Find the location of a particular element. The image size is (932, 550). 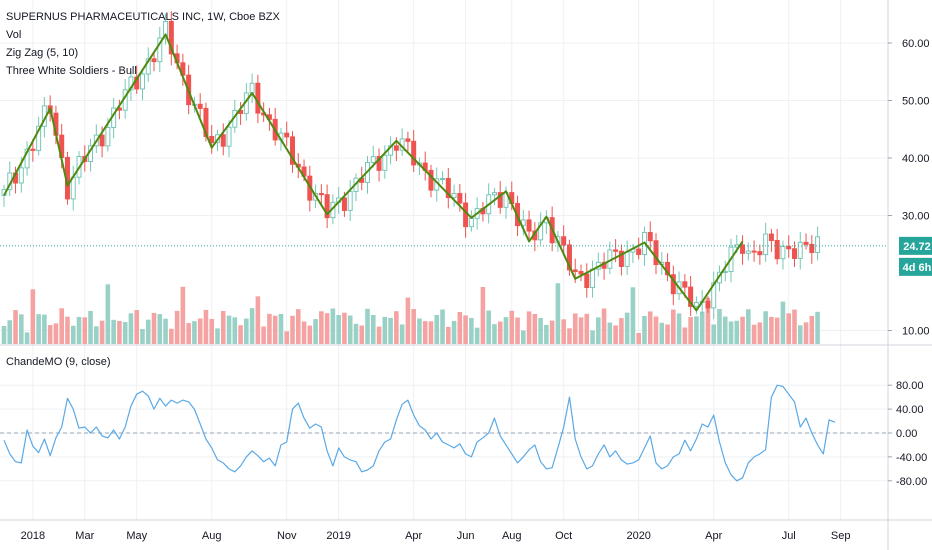

osc-tick-label: -40.00 is located at coordinates (911, 458).